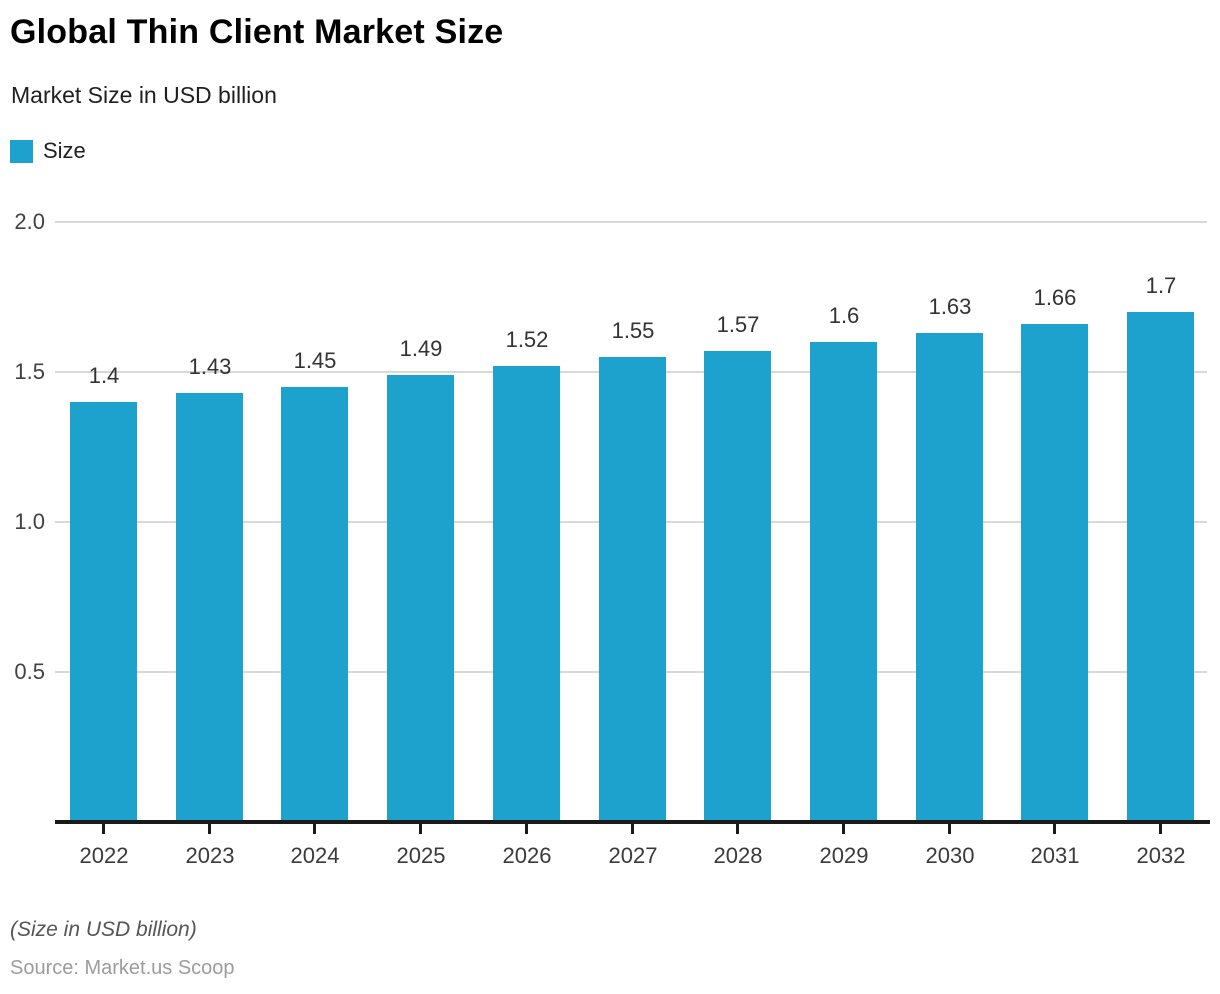  Describe the element at coordinates (738, 855) in the screenshot. I see `x-axis-label-2028: 2028` at that location.